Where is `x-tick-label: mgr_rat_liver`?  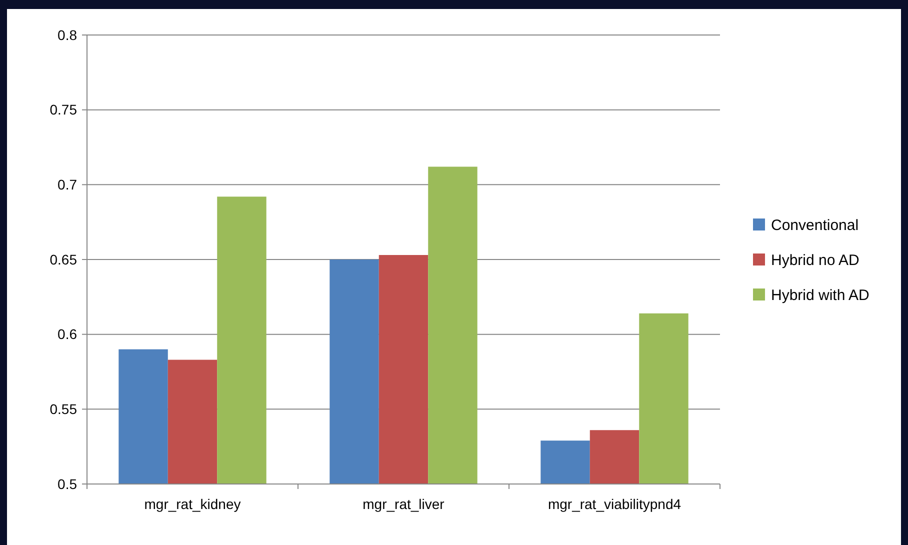
x-tick-label: mgr_rat_liver is located at coordinates (403, 504).